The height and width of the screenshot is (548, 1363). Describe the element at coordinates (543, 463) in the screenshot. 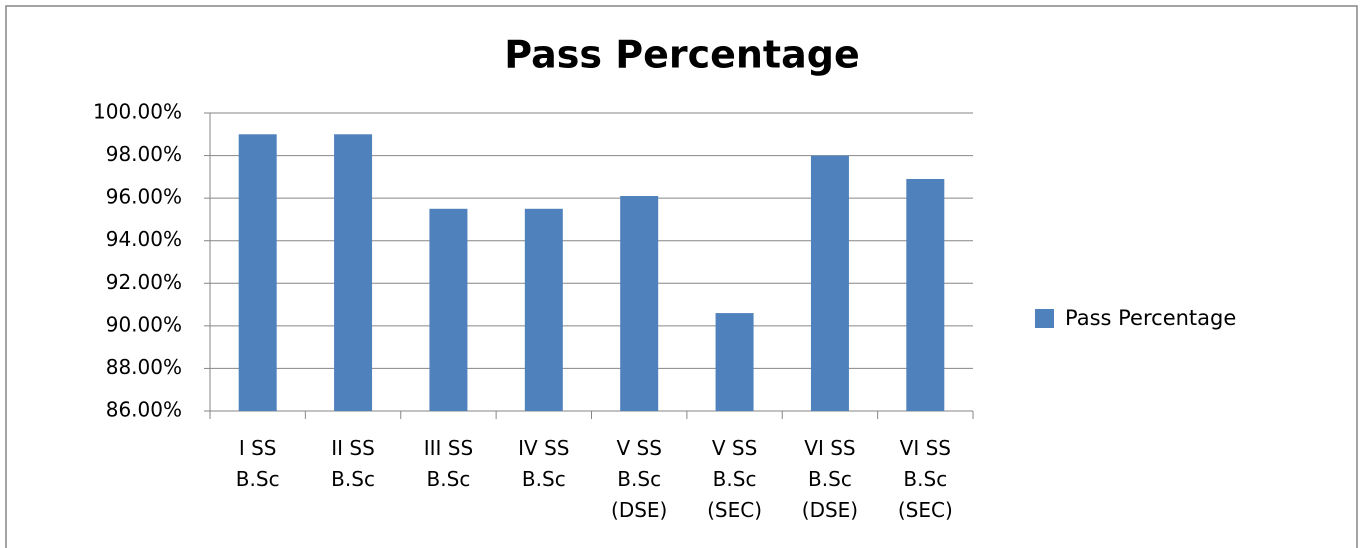

I see `x-tick-label: IV SS B.Sc` at that location.